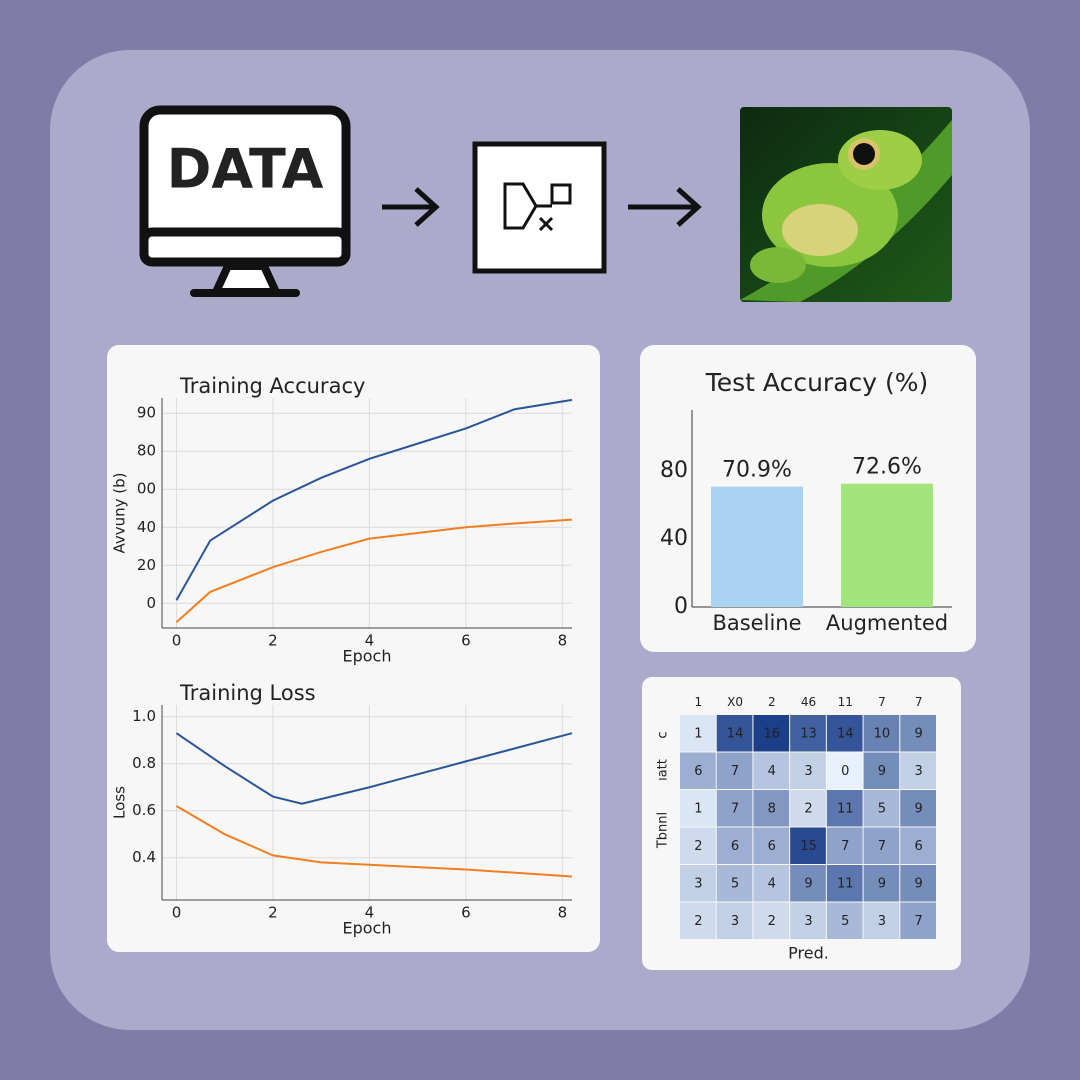  I want to click on value-label: 70.9%, so click(757, 470).